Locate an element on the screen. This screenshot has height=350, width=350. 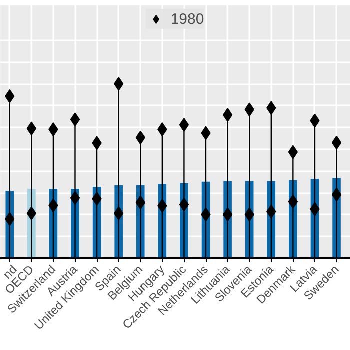
legend-label: 1980 is located at coordinates (187, 19).